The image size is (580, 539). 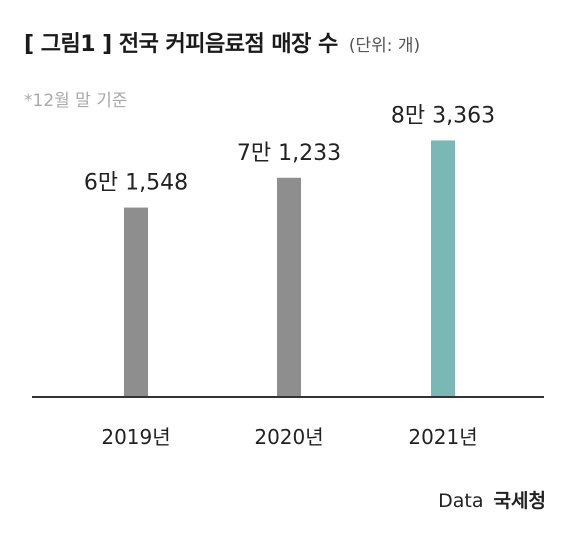 I want to click on data-label-2: 8만 3,363, so click(x=443, y=115).